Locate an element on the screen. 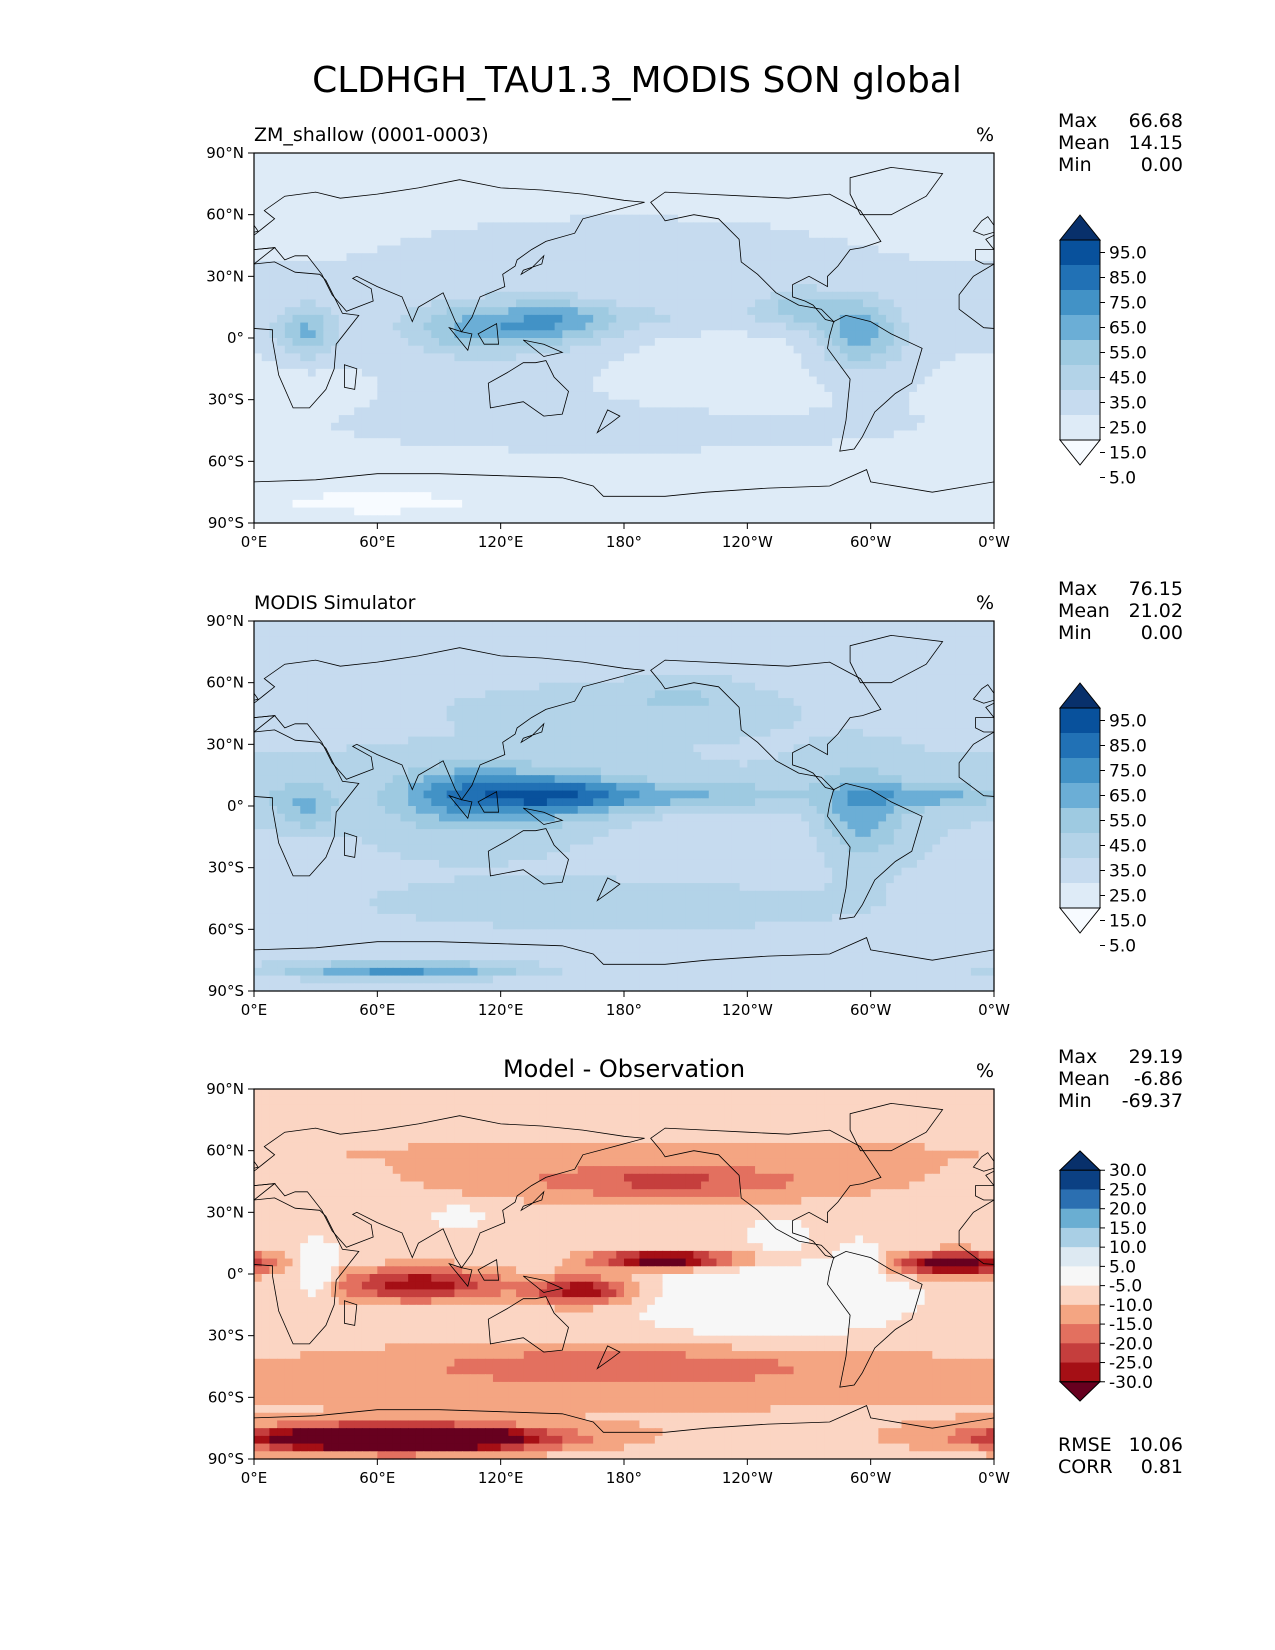 The width and height of the screenshot is (1275, 1650). colorbar-tick-label: 35.0 is located at coordinates (1128, 404).